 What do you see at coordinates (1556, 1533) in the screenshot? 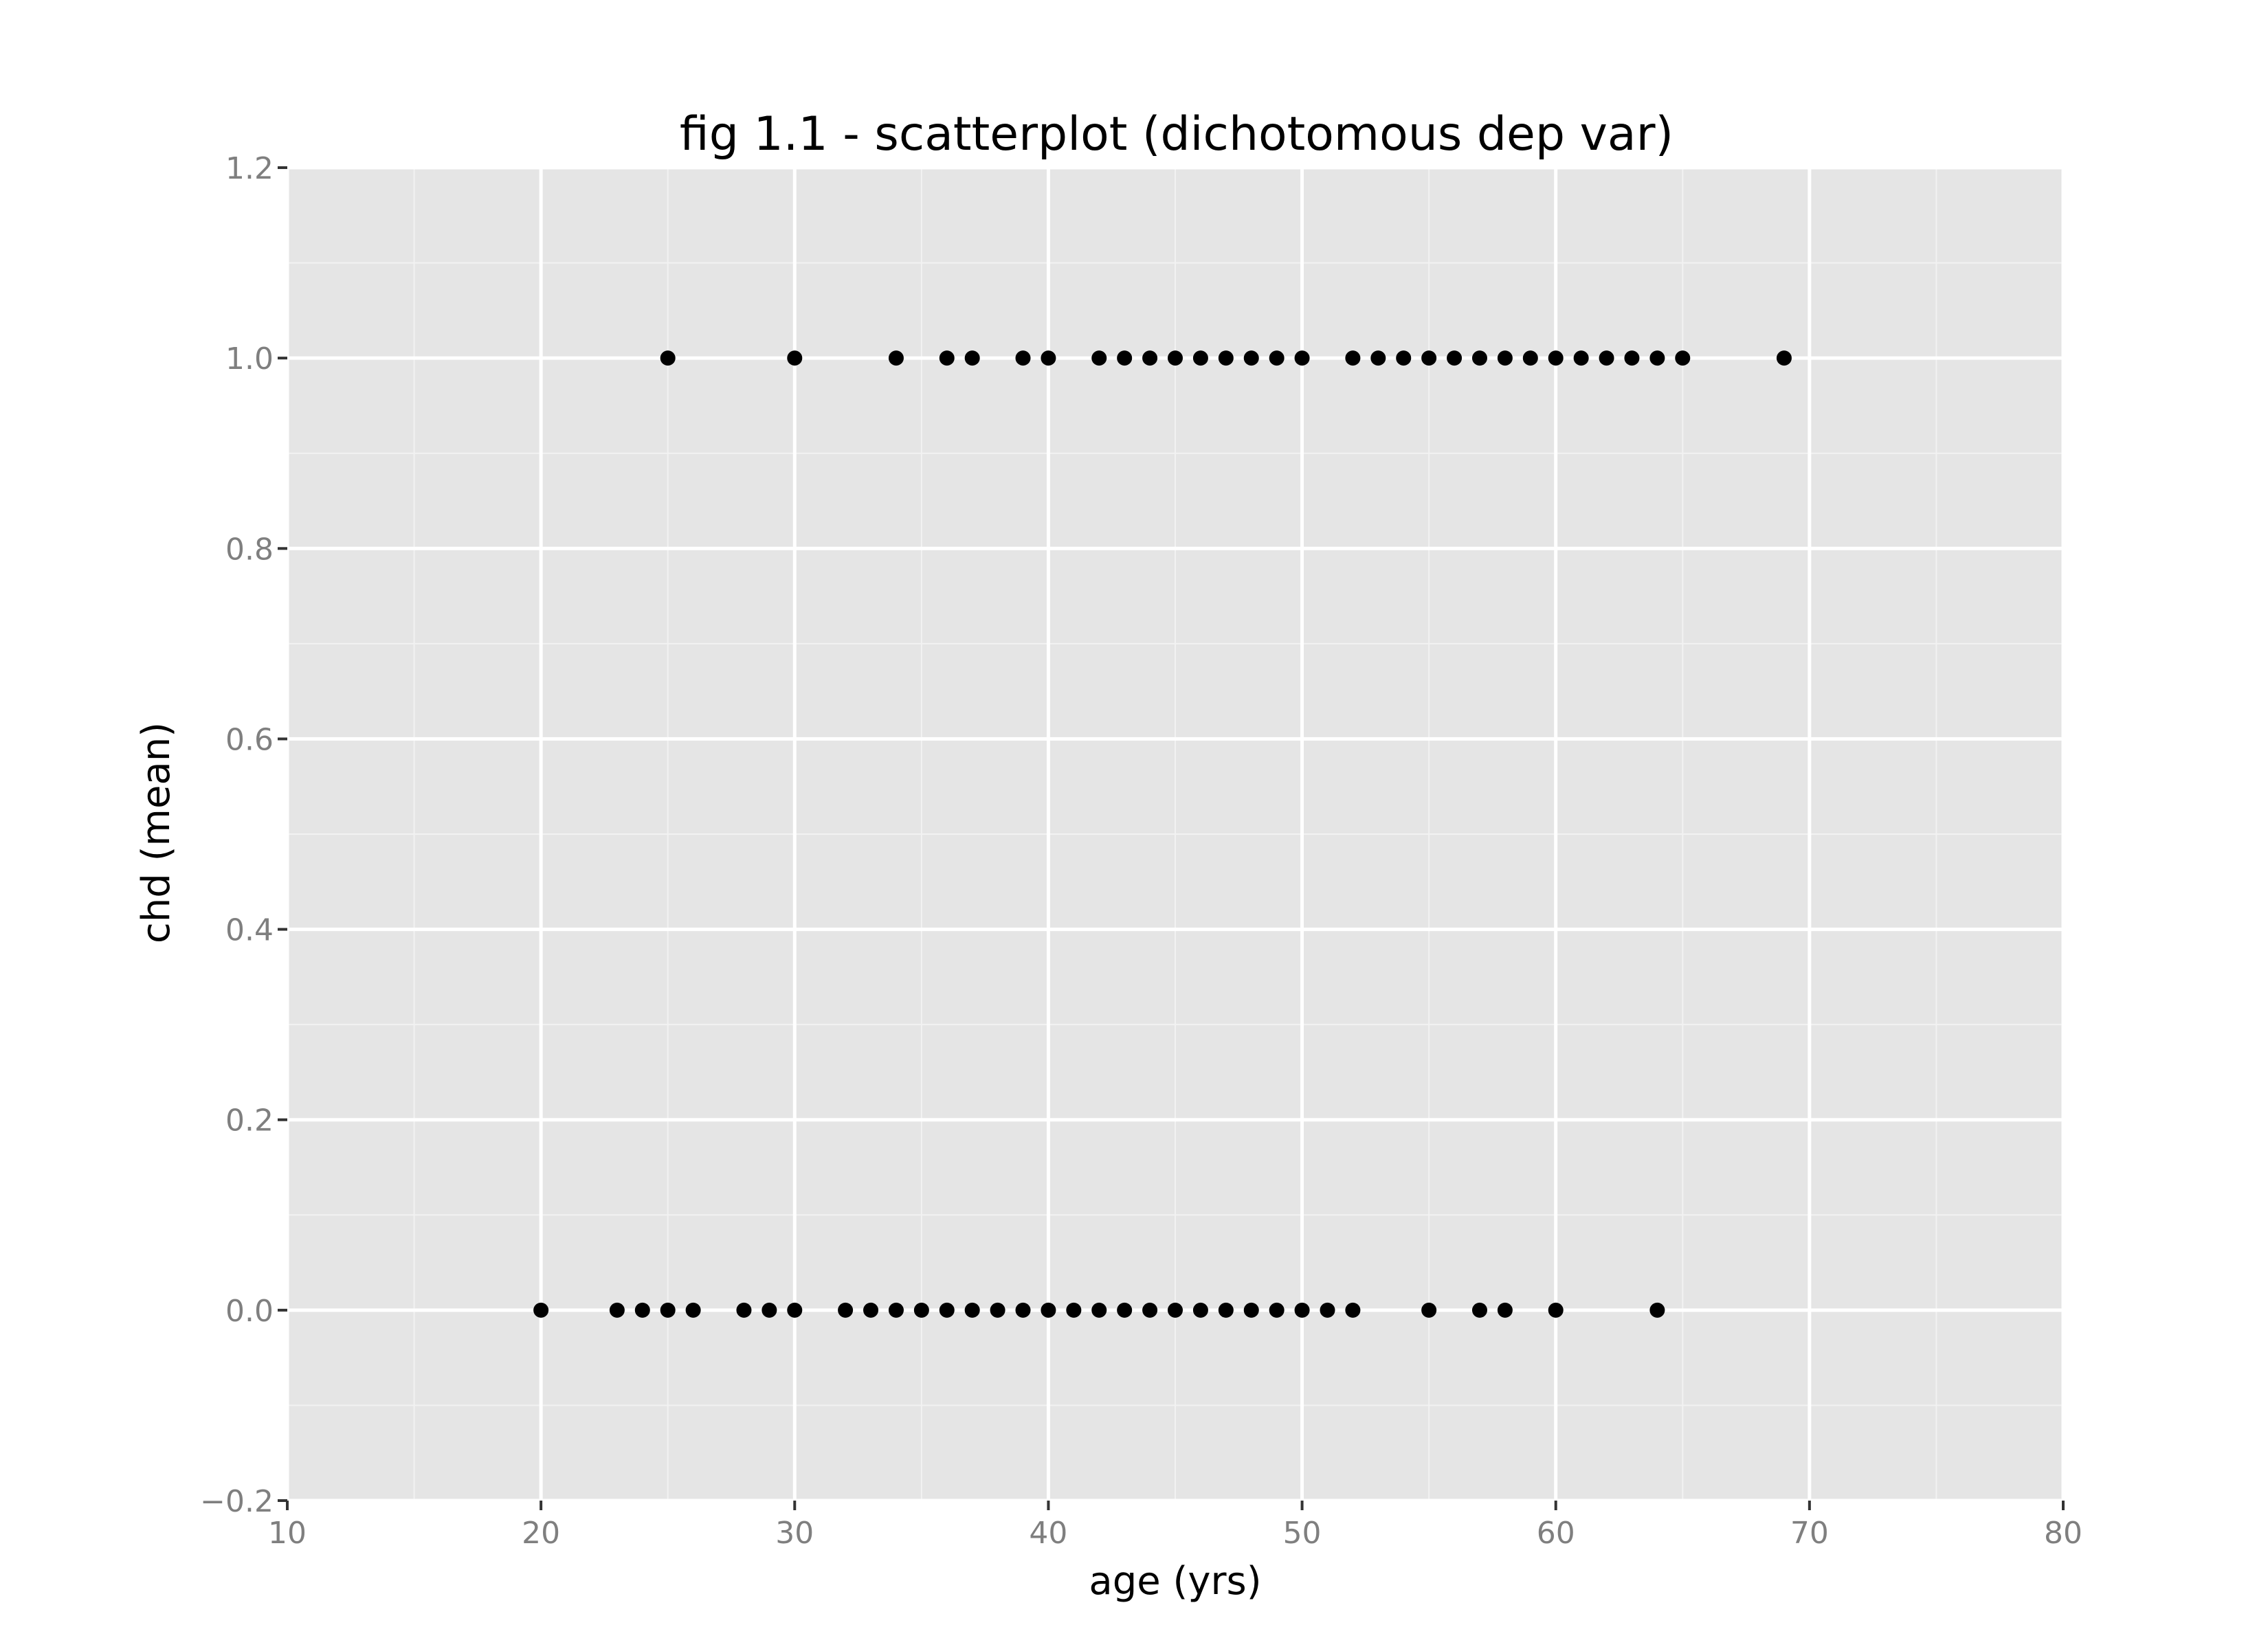
I see `x-tick-label: 60` at bounding box center [1556, 1533].